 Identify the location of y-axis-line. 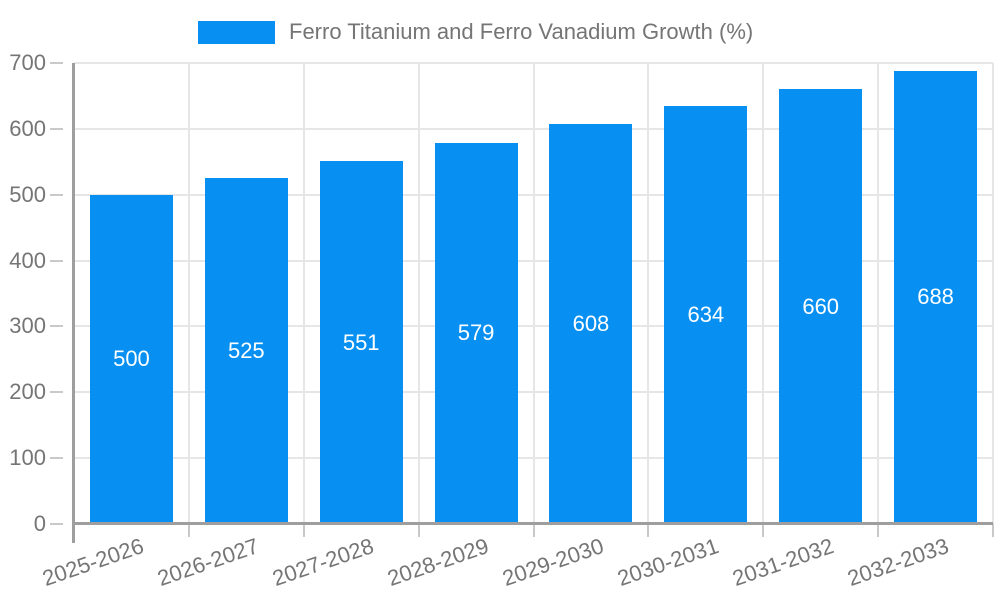
(73, 303).